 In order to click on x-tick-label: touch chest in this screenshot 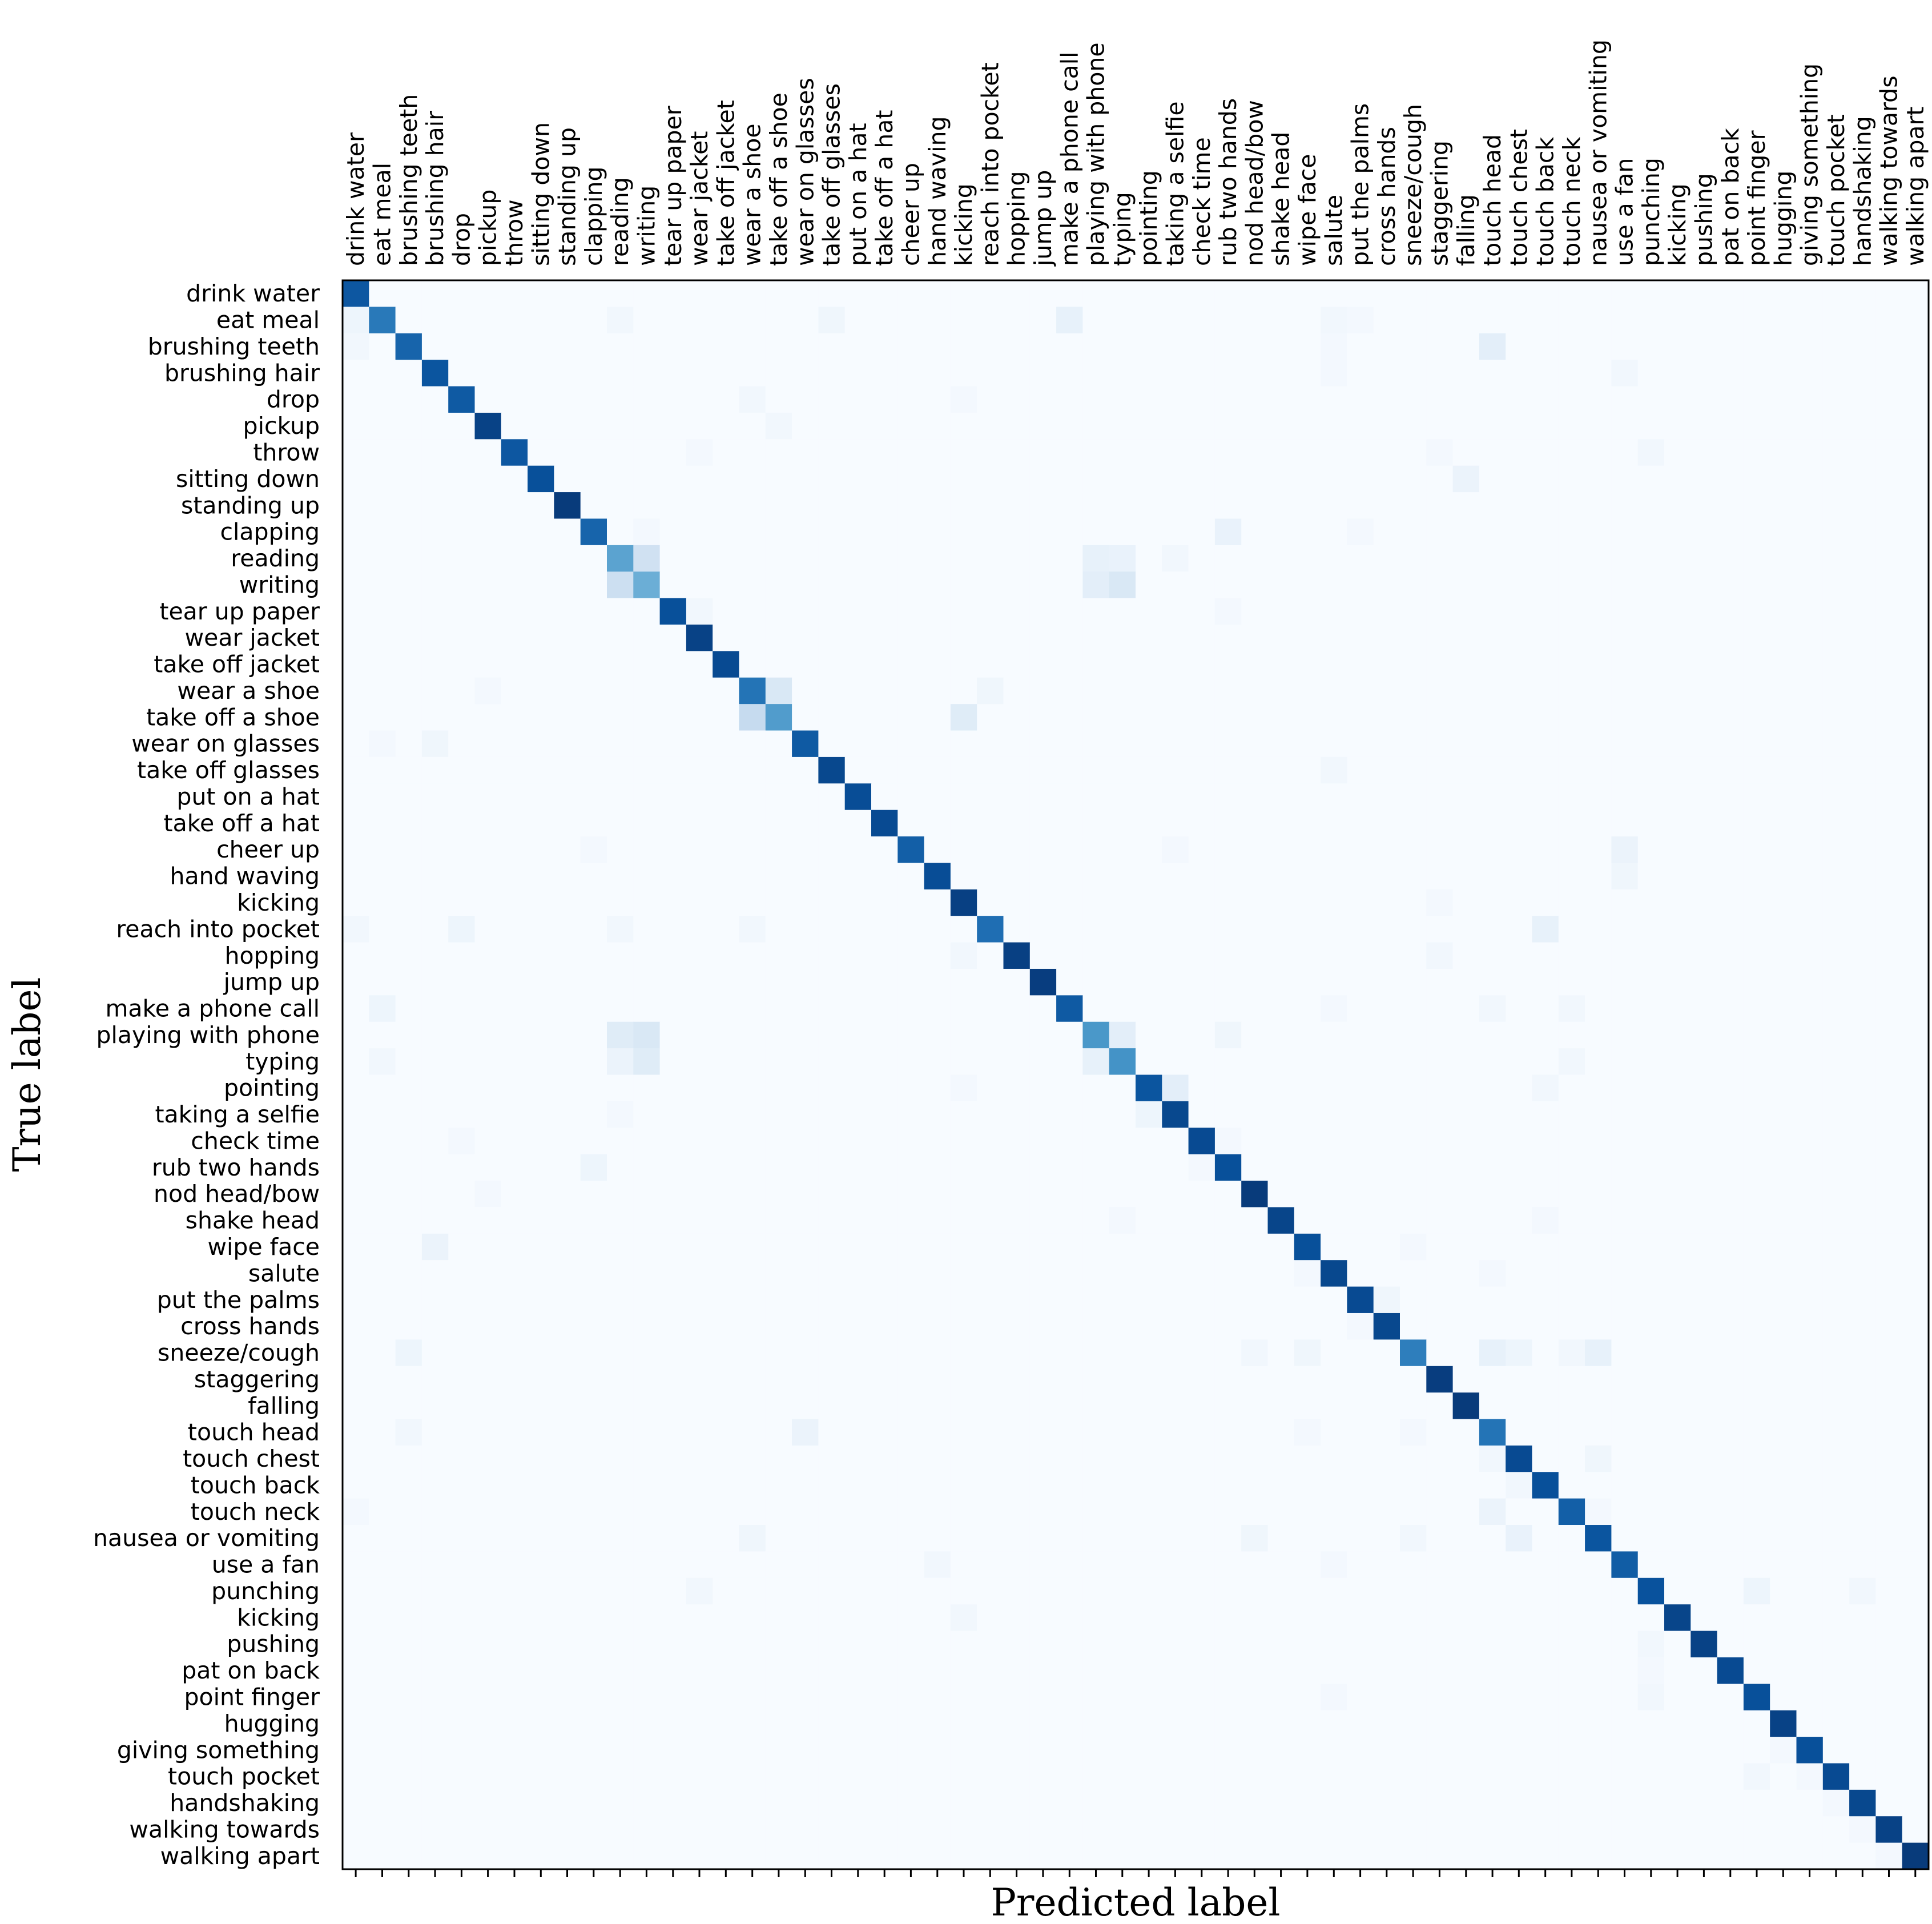, I will do `click(1518, 197)`.